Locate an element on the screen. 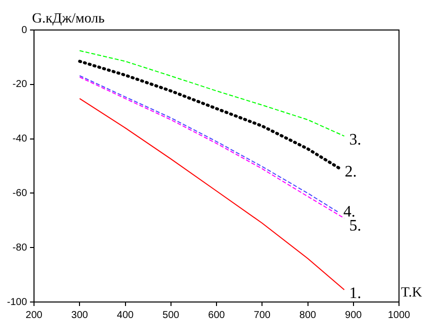  y-tick-label: -40 is located at coordinates (20, 139).